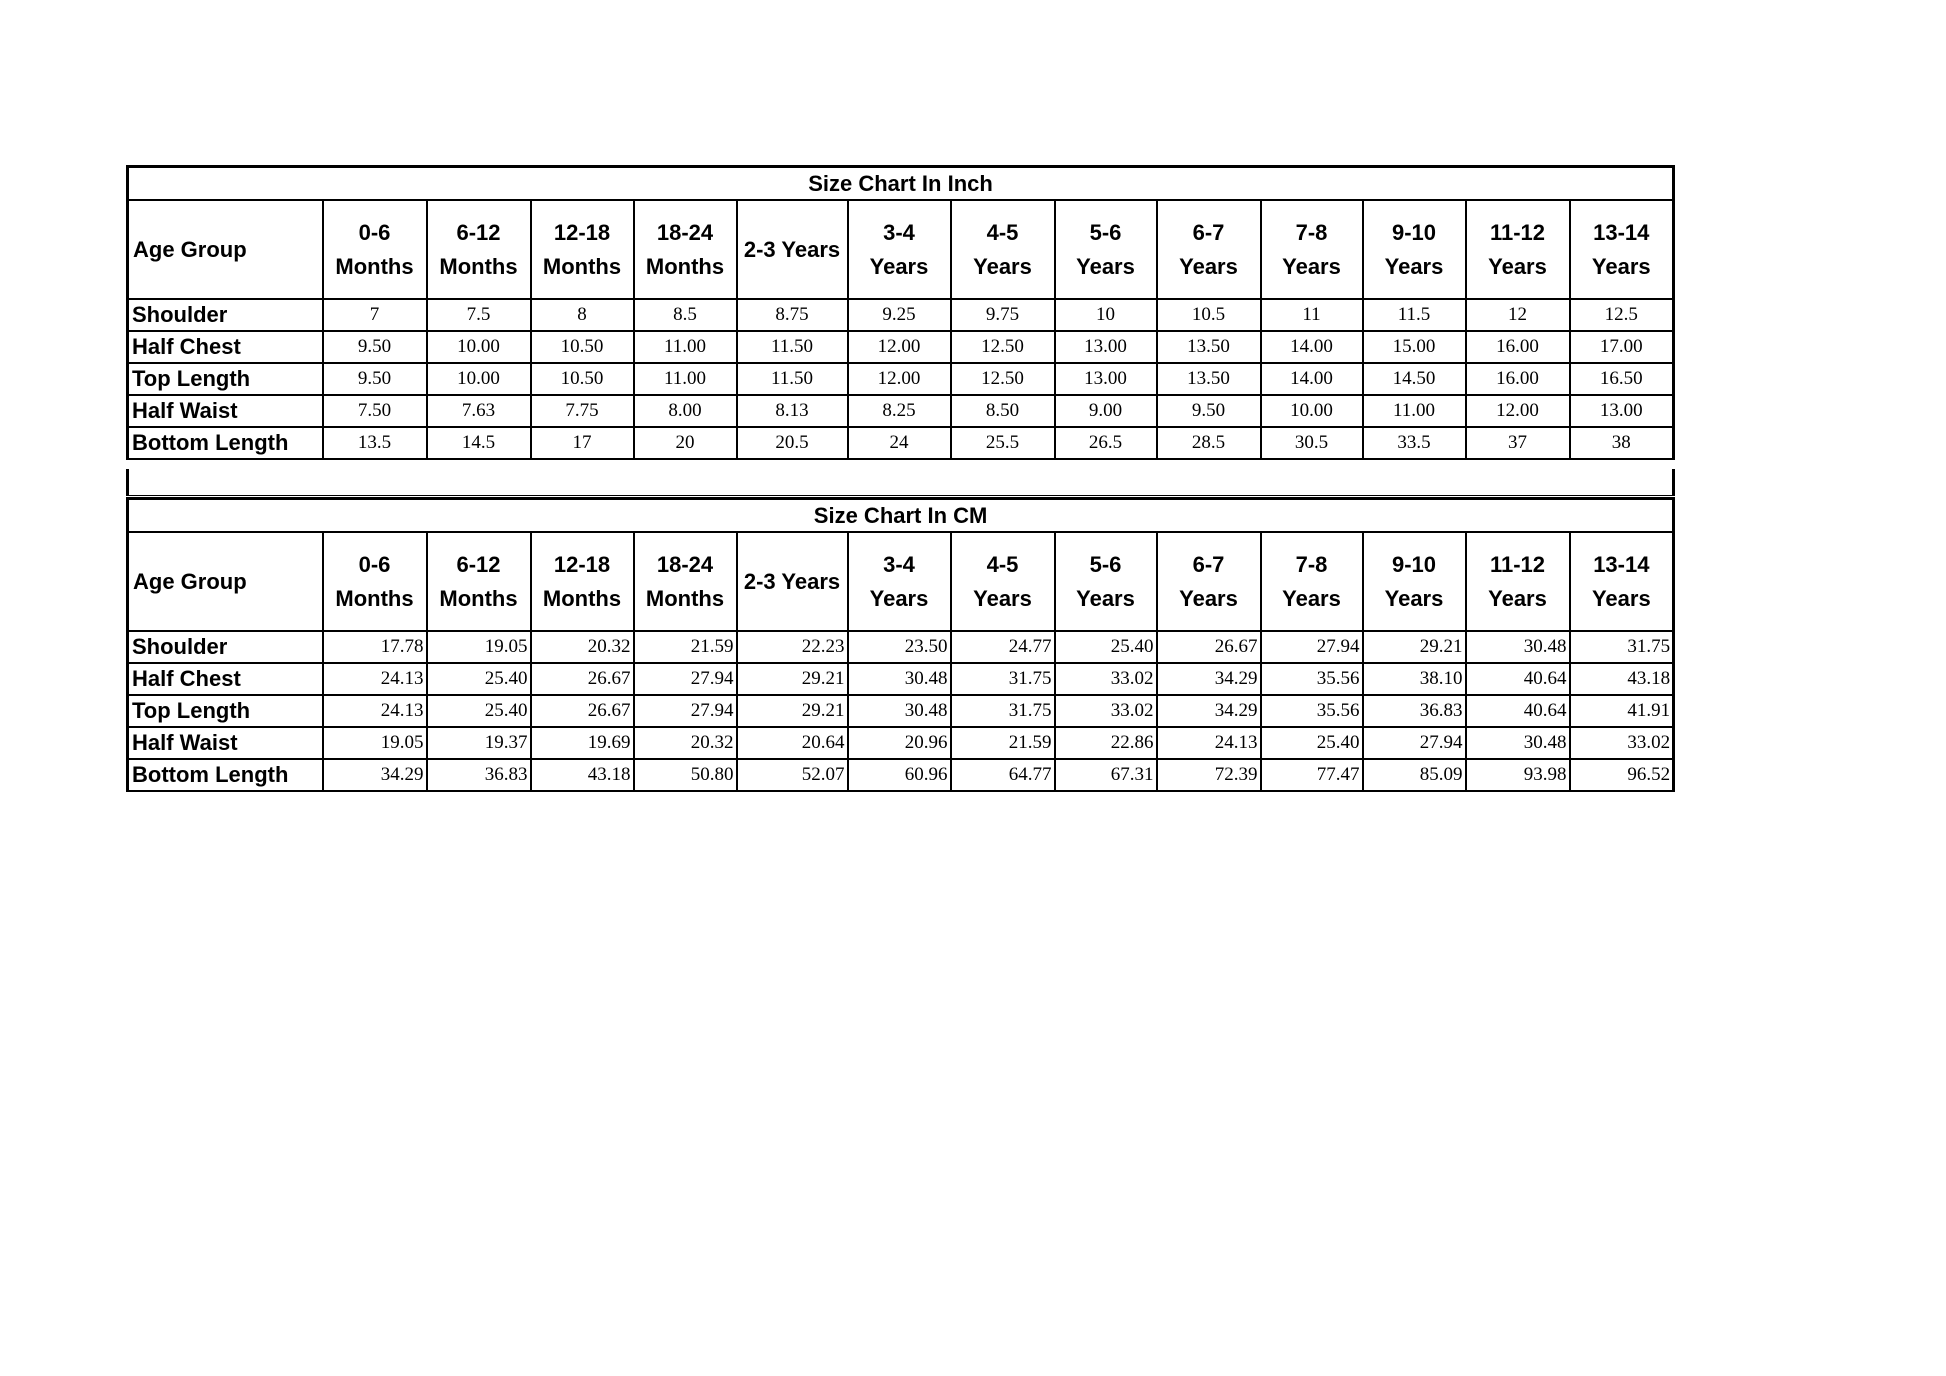  Describe the element at coordinates (1208, 443) in the screenshot. I see `table-cell: 28.5` at that location.